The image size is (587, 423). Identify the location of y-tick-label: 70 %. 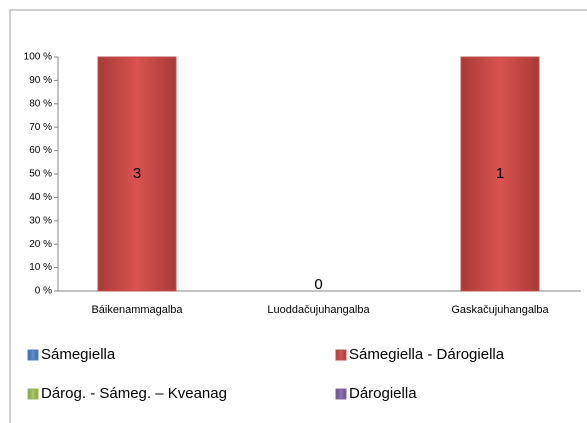
(40, 127).